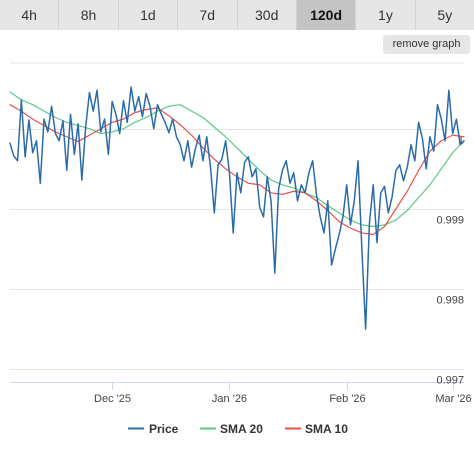 The image size is (474, 455). What do you see at coordinates (164, 429) in the screenshot?
I see `legend-label-price: Price` at bounding box center [164, 429].